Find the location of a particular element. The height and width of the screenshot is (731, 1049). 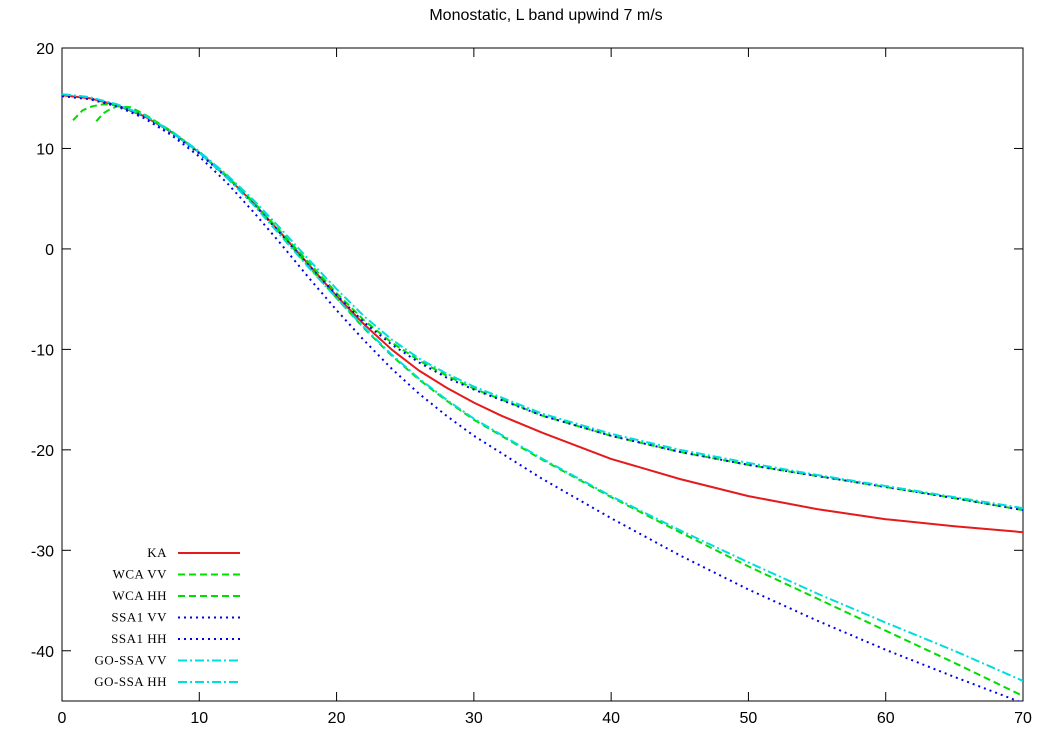

legend-label: WCA HH is located at coordinates (139, 595).